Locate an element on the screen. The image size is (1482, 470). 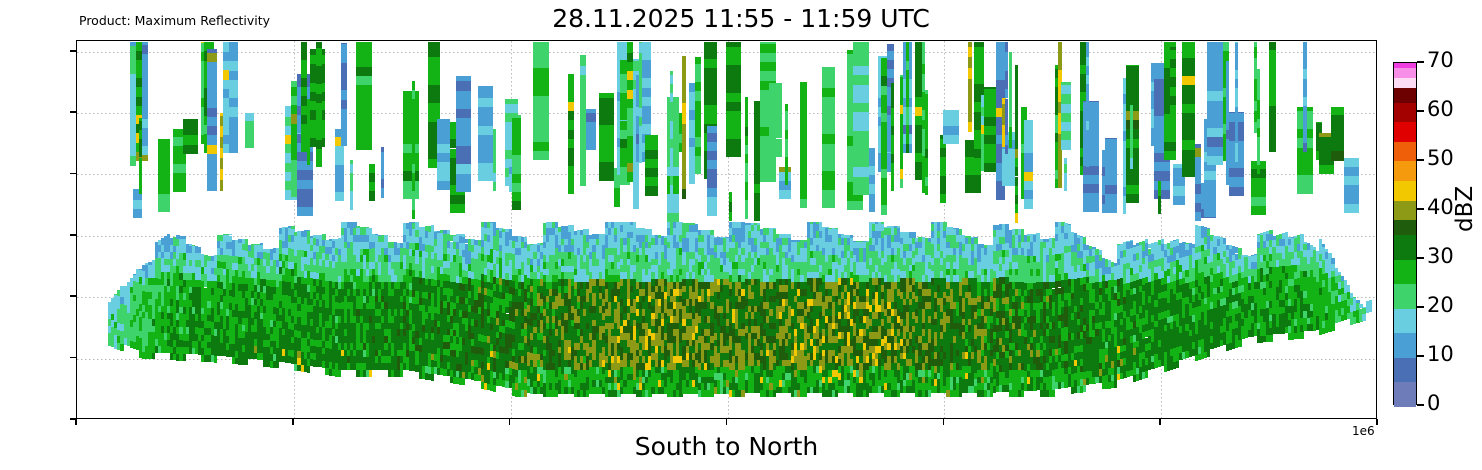
colorbar-tick-label: 50 is located at coordinates (1440, 158).